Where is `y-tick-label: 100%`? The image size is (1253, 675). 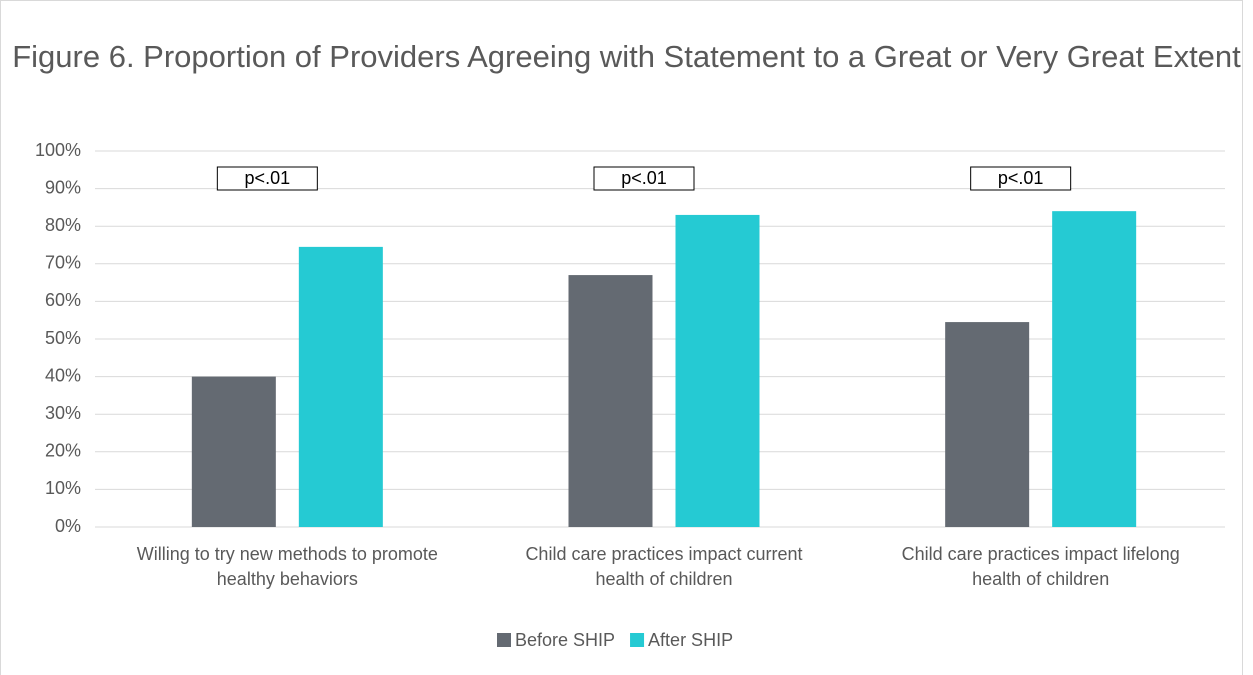 y-tick-label: 100% is located at coordinates (58, 150).